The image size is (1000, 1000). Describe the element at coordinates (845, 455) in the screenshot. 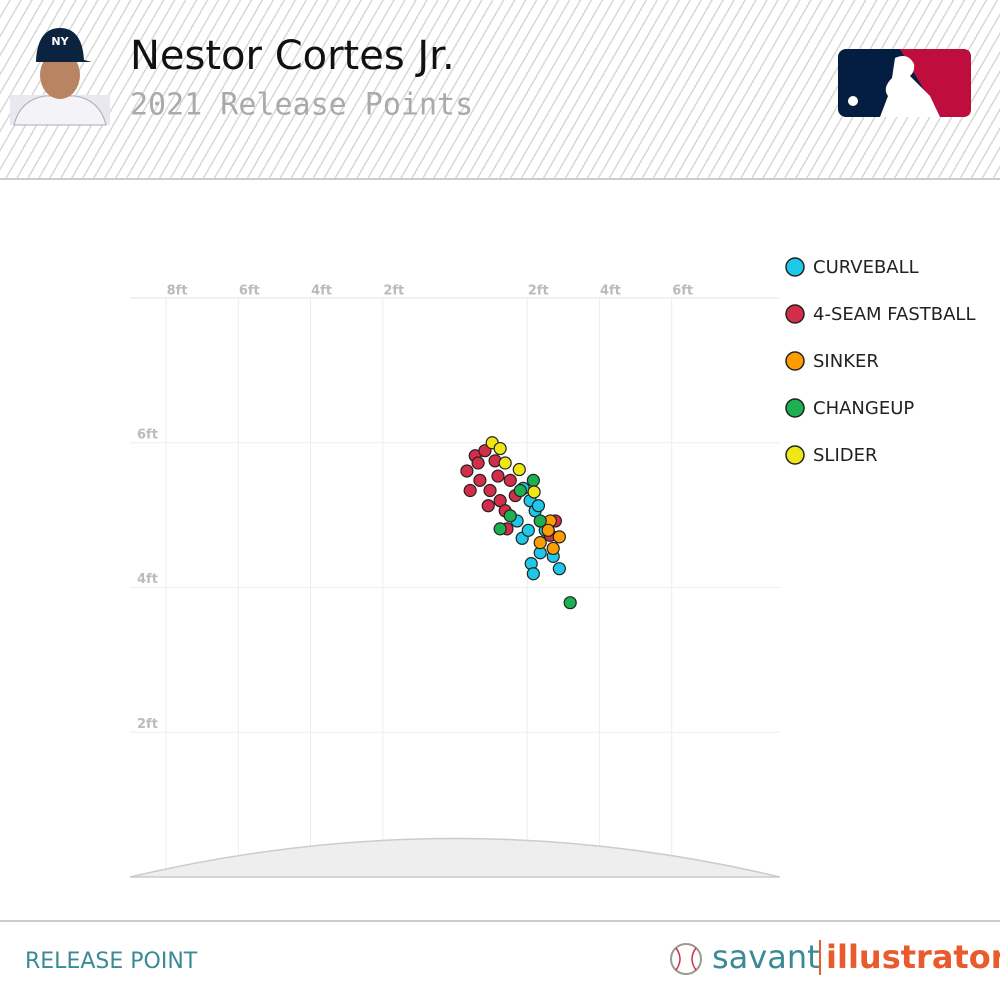

I see `legend-label: SLIDER` at that location.